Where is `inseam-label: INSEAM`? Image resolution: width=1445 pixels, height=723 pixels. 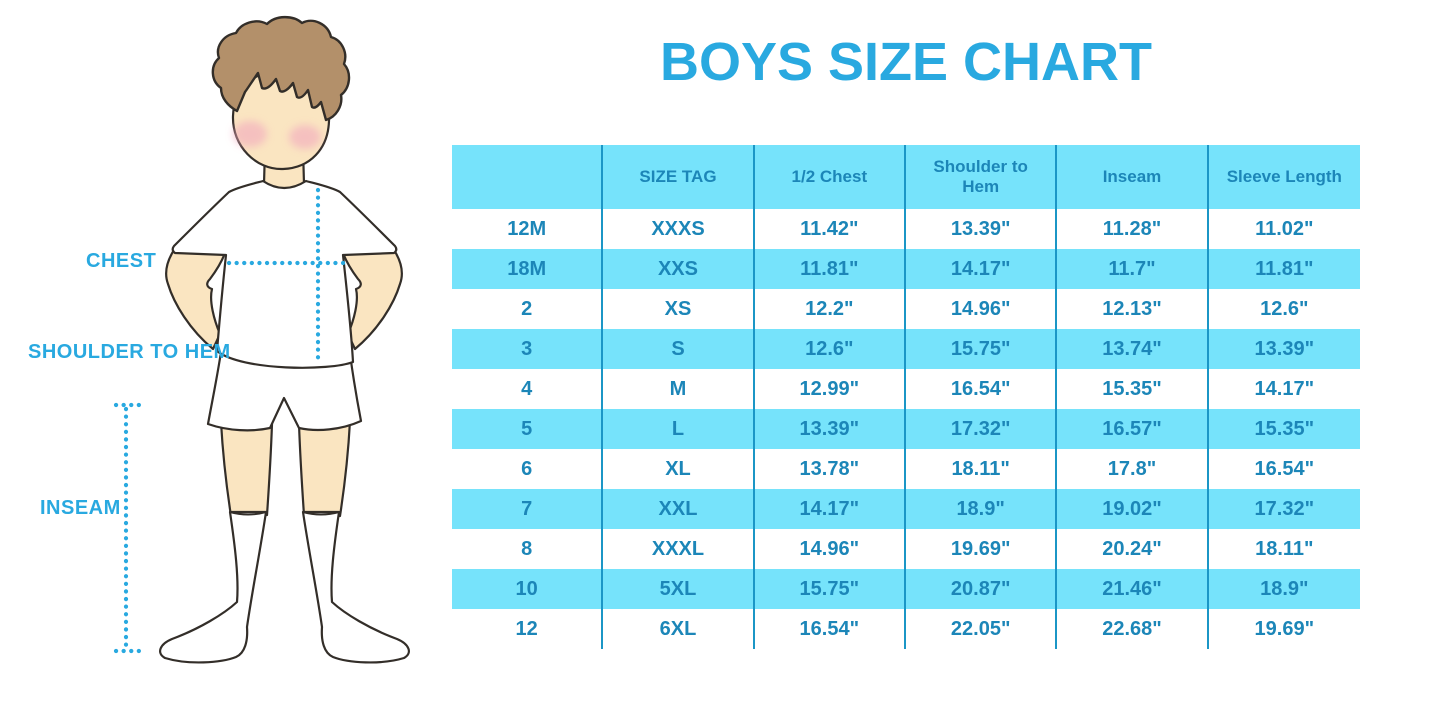
inseam-label: INSEAM is located at coordinates (80, 508).